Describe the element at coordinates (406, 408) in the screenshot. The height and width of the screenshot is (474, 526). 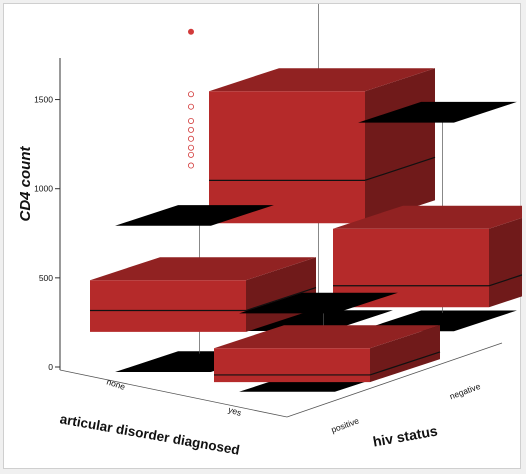
I see `z-category-labels: positive negative` at that location.